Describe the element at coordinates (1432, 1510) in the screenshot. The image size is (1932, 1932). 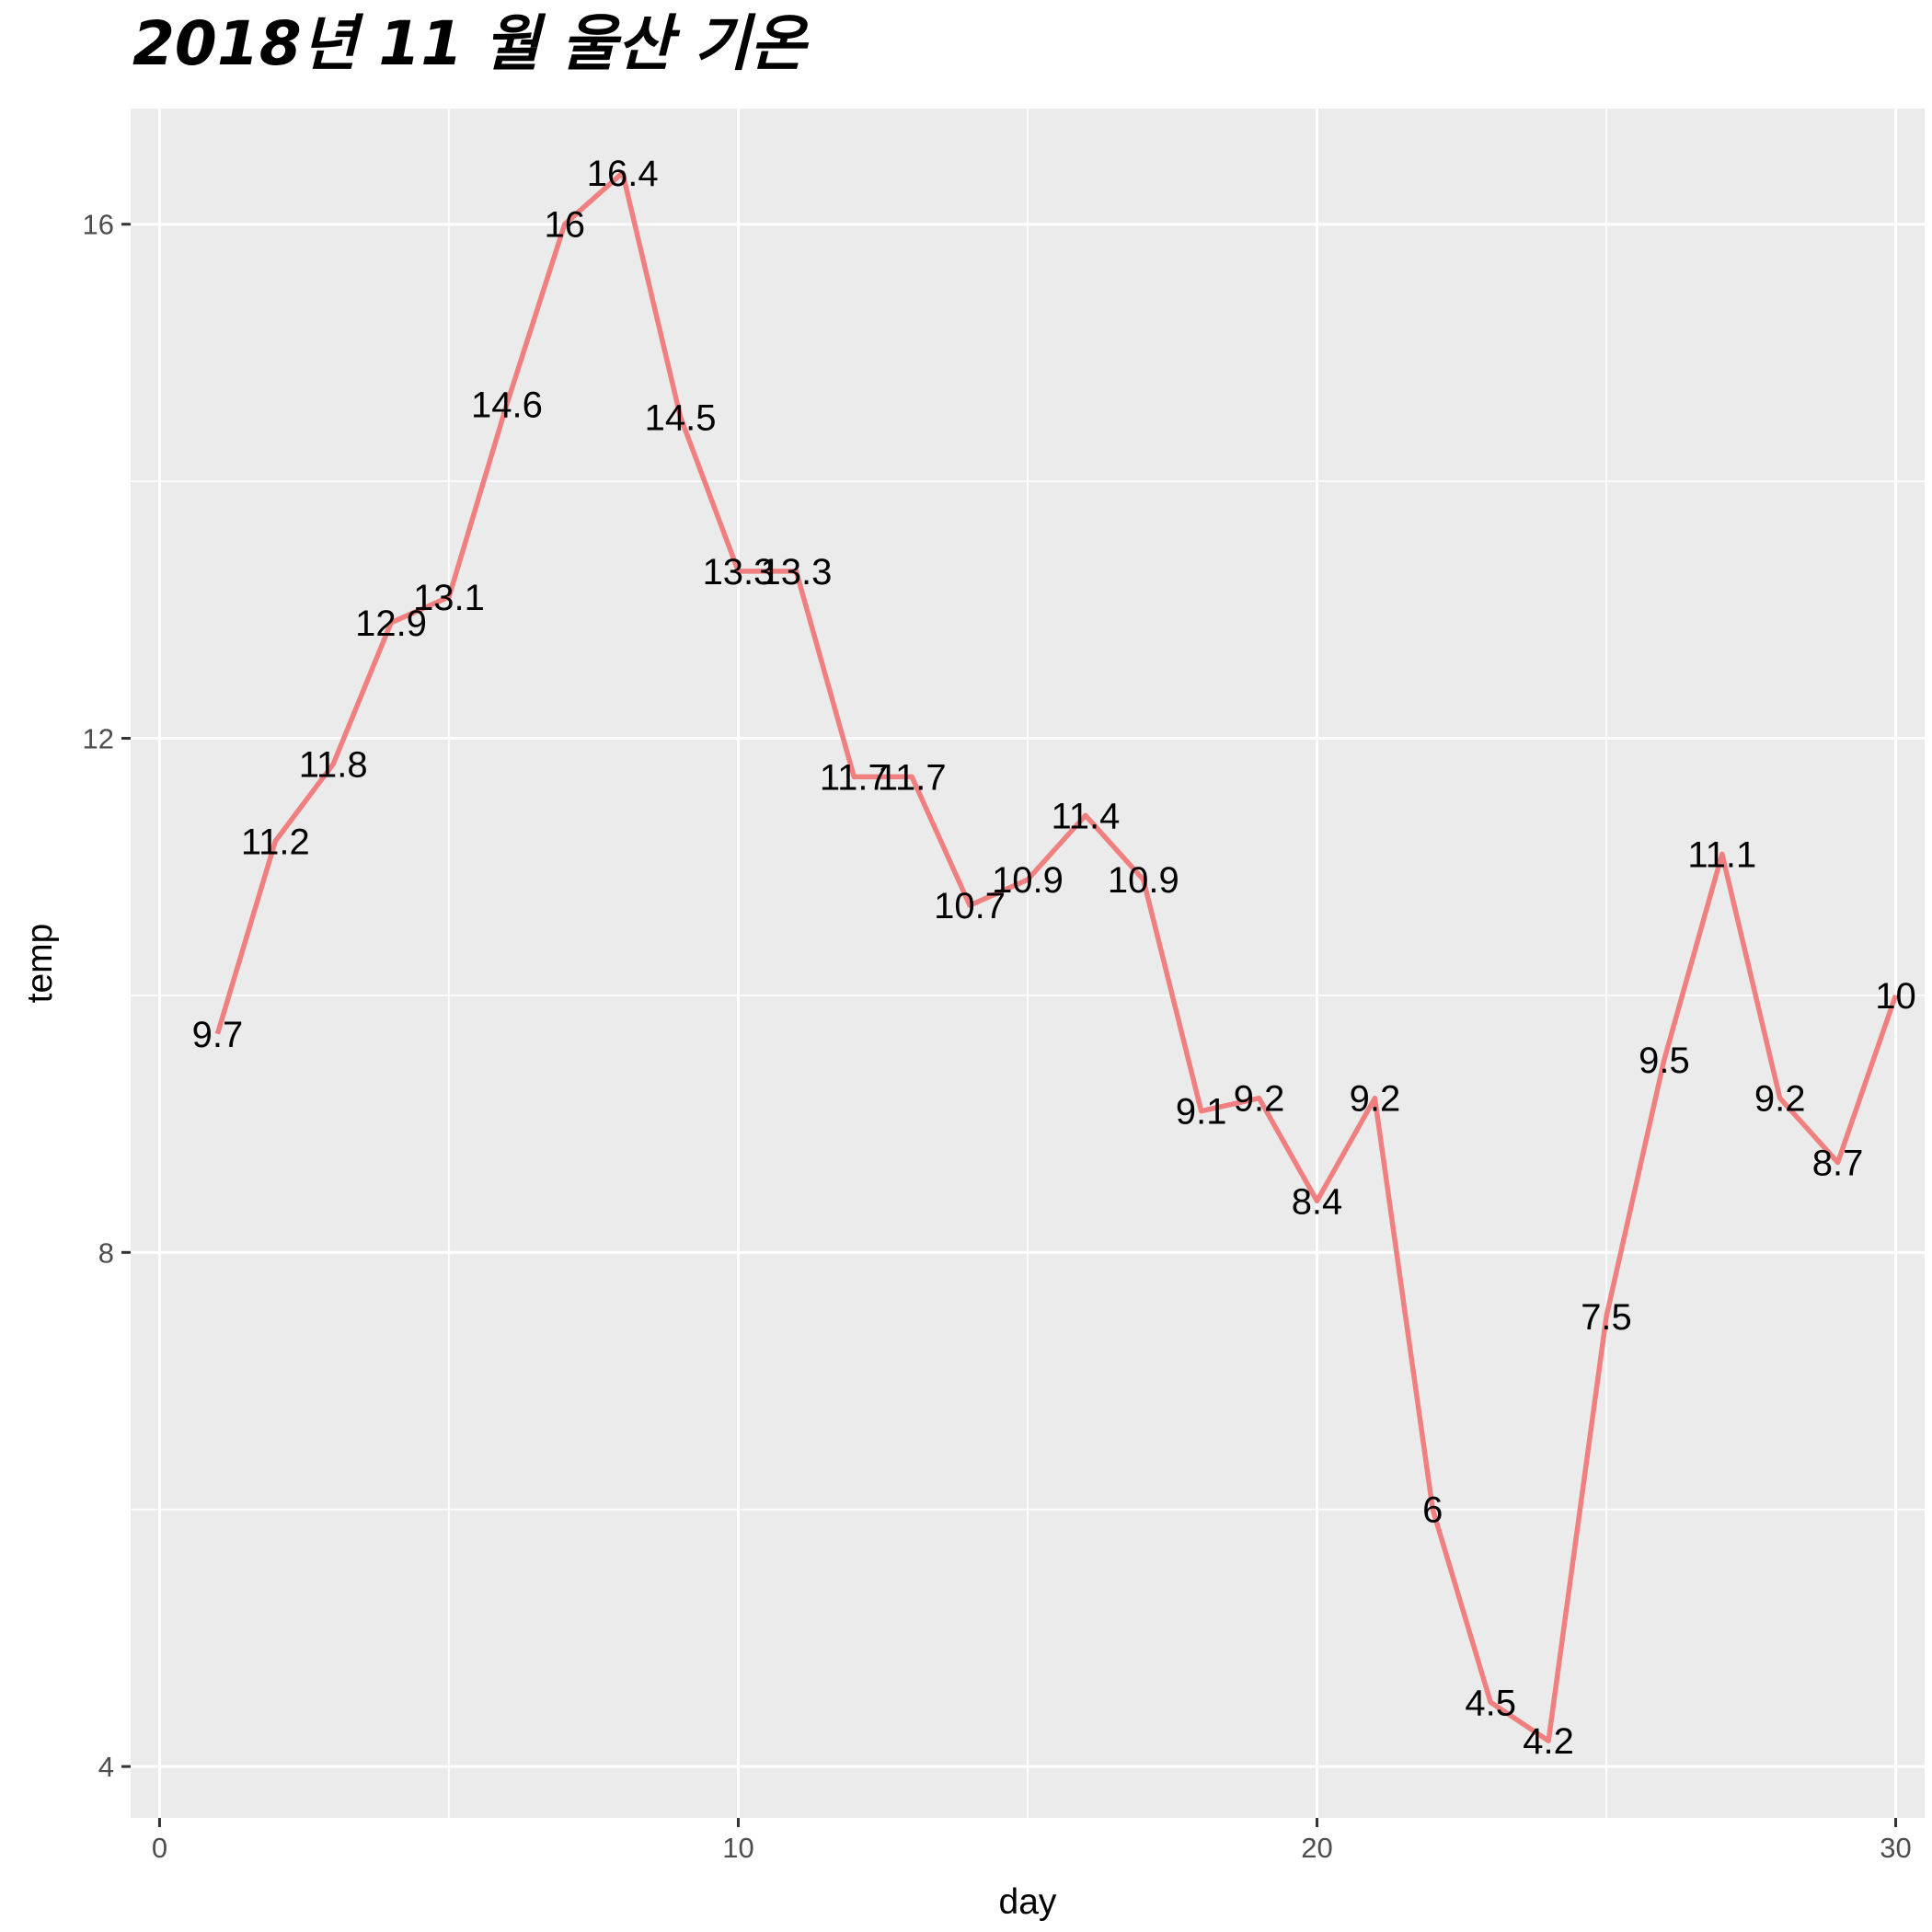
I see `data-label: 6` at that location.